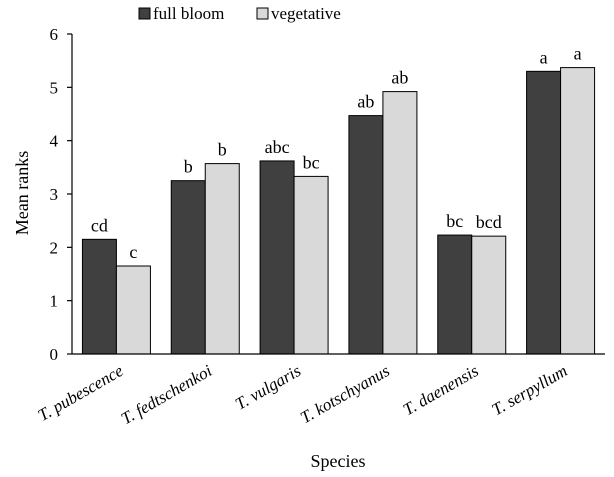  Describe the element at coordinates (345, 394) in the screenshot. I see `x-tick-label: T. kotschyanus` at that location.